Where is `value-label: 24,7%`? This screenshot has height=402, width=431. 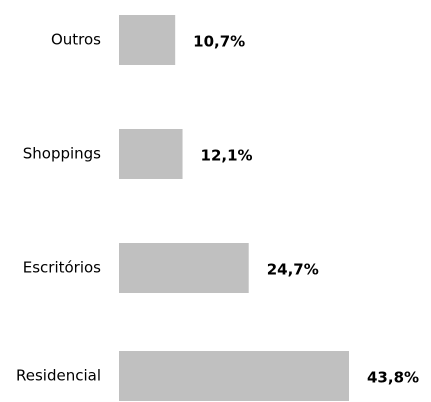 value-label: 24,7% is located at coordinates (293, 270).